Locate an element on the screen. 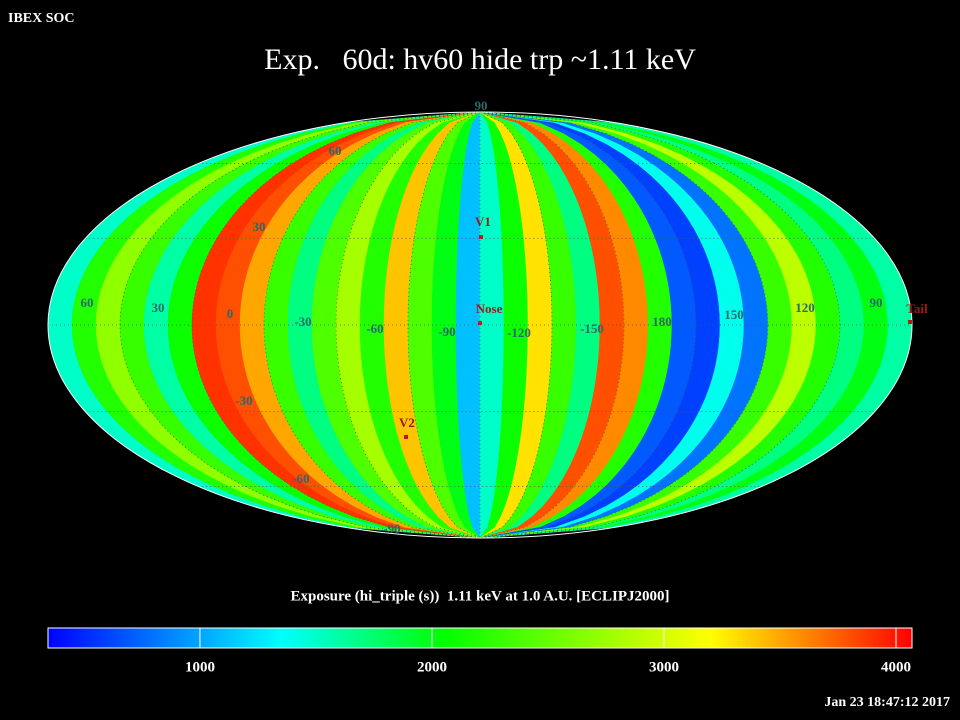 The width and height of the screenshot is (960, 720). object-label: Tail is located at coordinates (917, 308).